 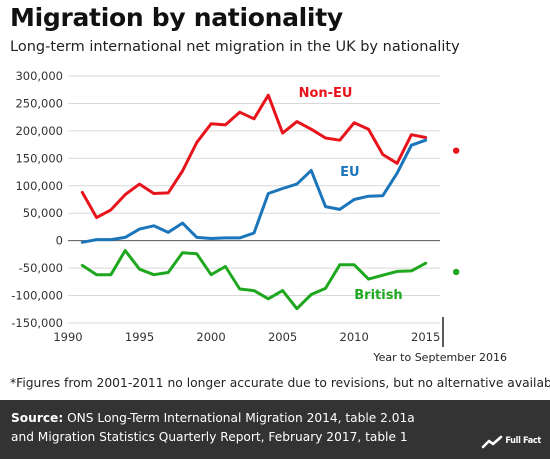 I want to click on y-tick-label: -50,000, so click(x=41, y=268).